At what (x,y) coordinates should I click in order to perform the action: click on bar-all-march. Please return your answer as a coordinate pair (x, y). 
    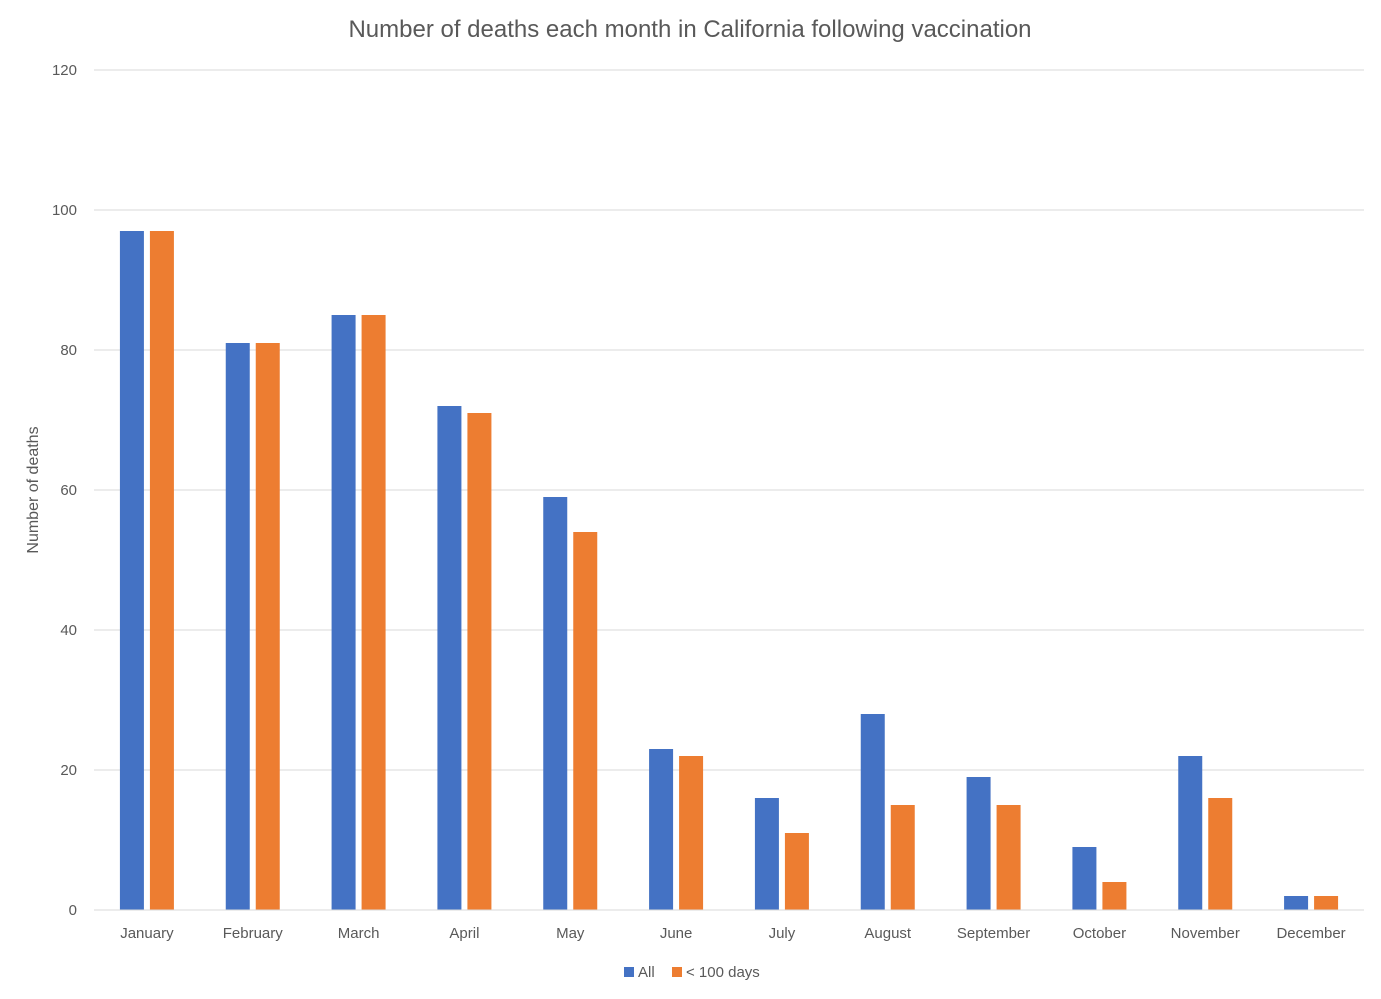
    Looking at the image, I should click on (343, 612).